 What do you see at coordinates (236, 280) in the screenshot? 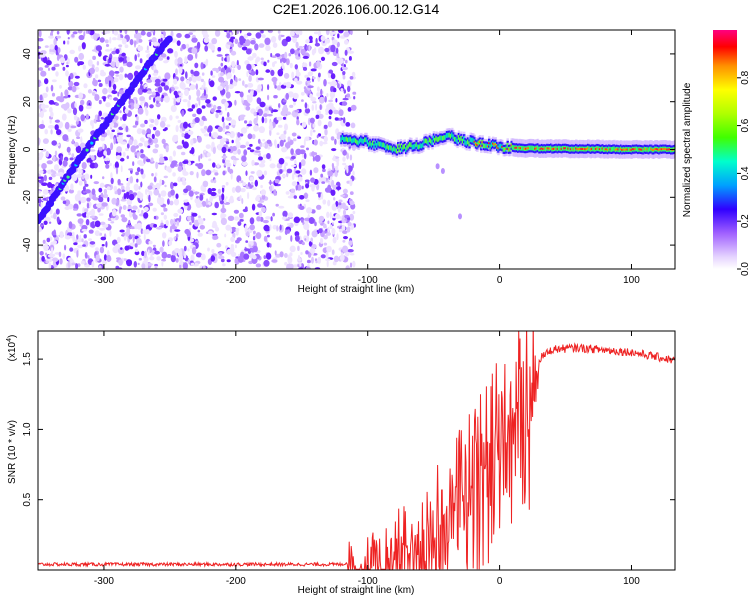
I see `x-tick-label: -200` at bounding box center [236, 280].